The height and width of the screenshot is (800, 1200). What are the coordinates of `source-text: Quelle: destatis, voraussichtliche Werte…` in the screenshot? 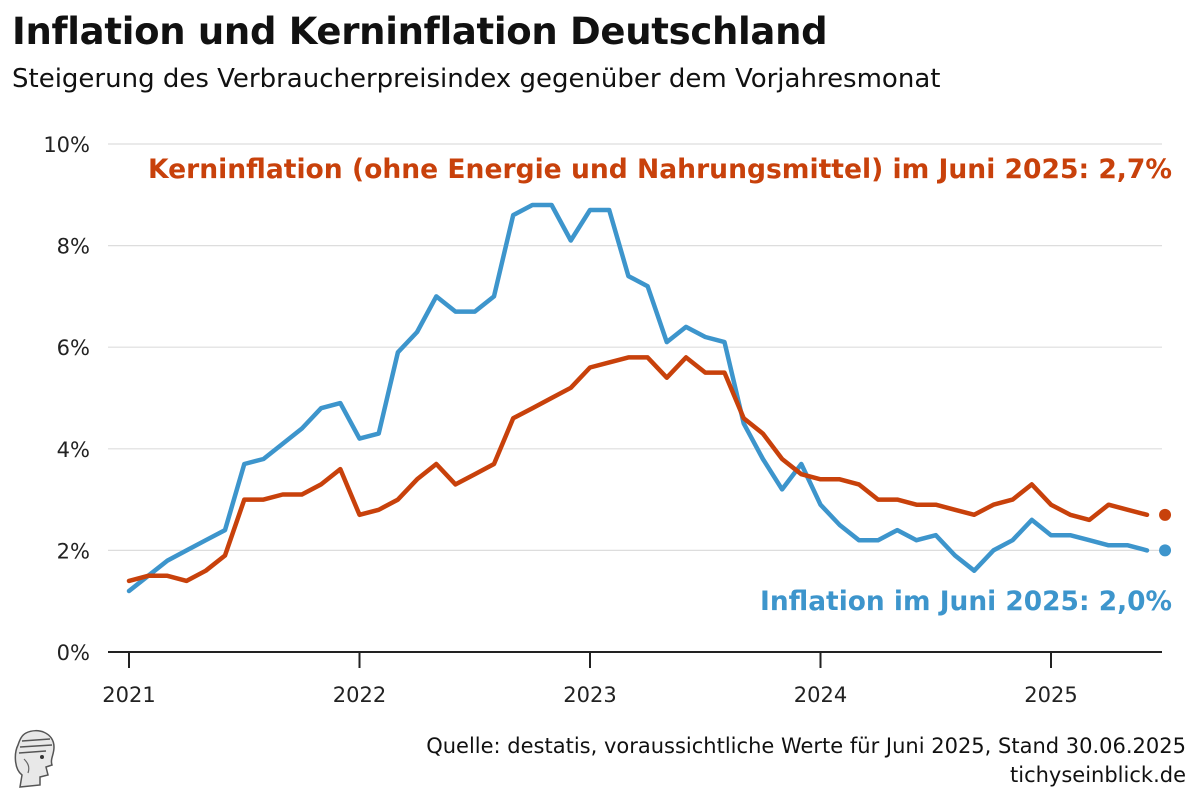 It's located at (806, 746).